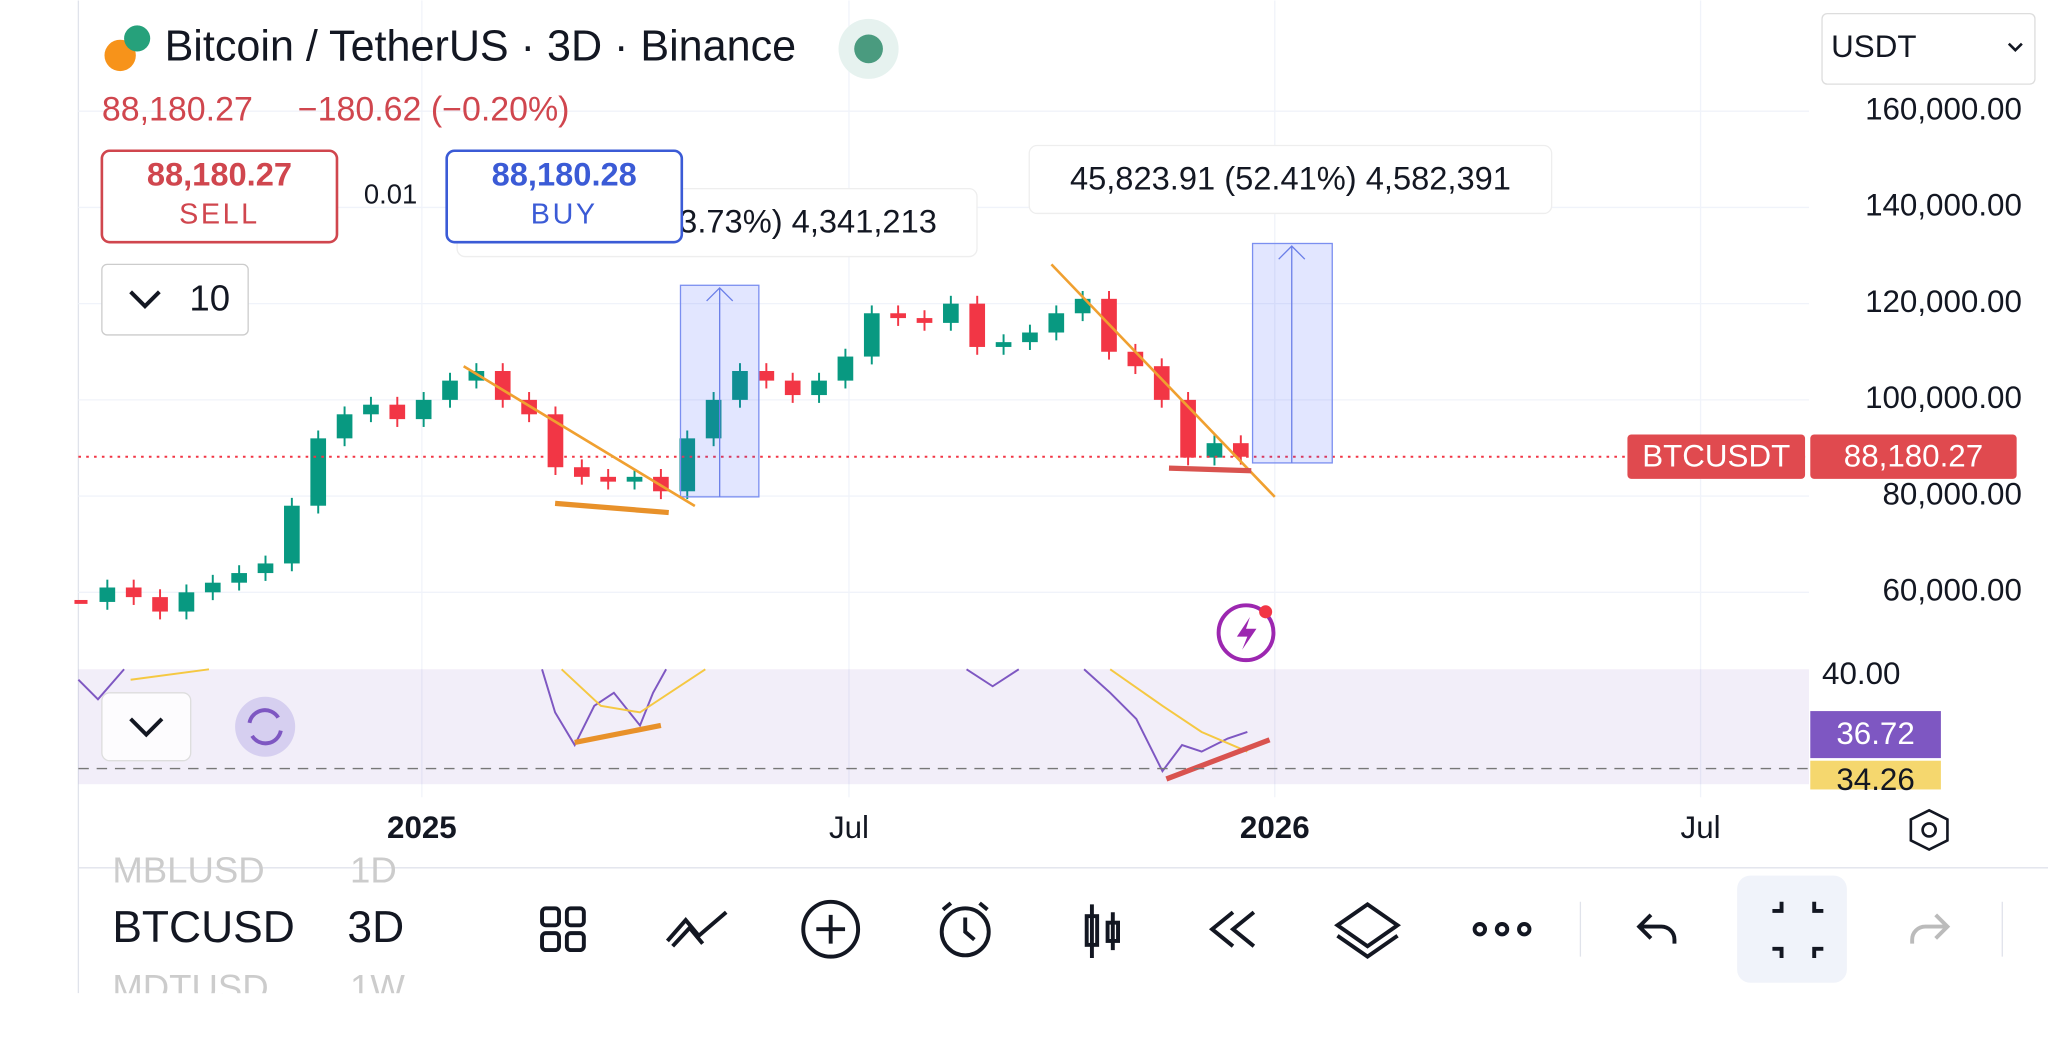  Describe the element at coordinates (1875, 779) in the screenshot. I see `rsi-value: 34.26` at that location.